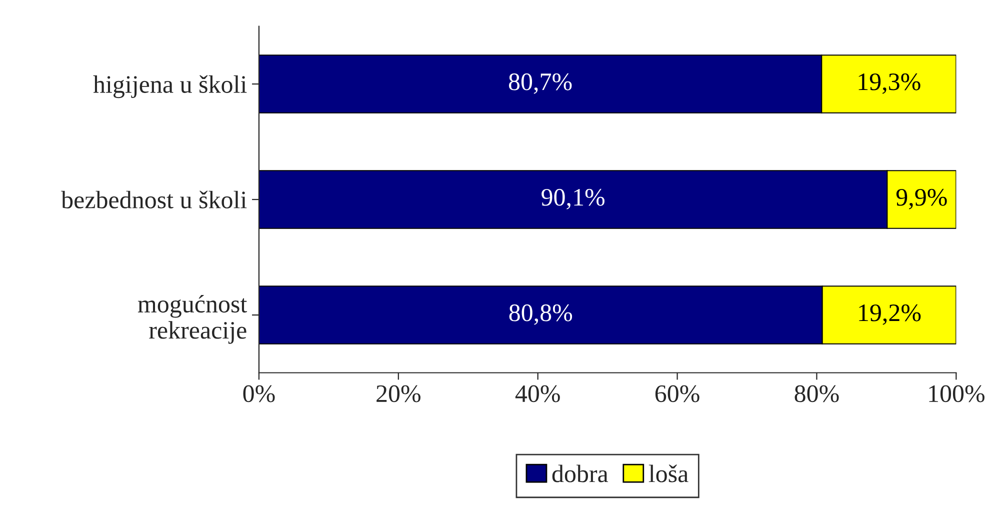 This screenshot has width=996, height=525. Describe the element at coordinates (259, 393) in the screenshot. I see `x-tick-label: 0%` at that location.